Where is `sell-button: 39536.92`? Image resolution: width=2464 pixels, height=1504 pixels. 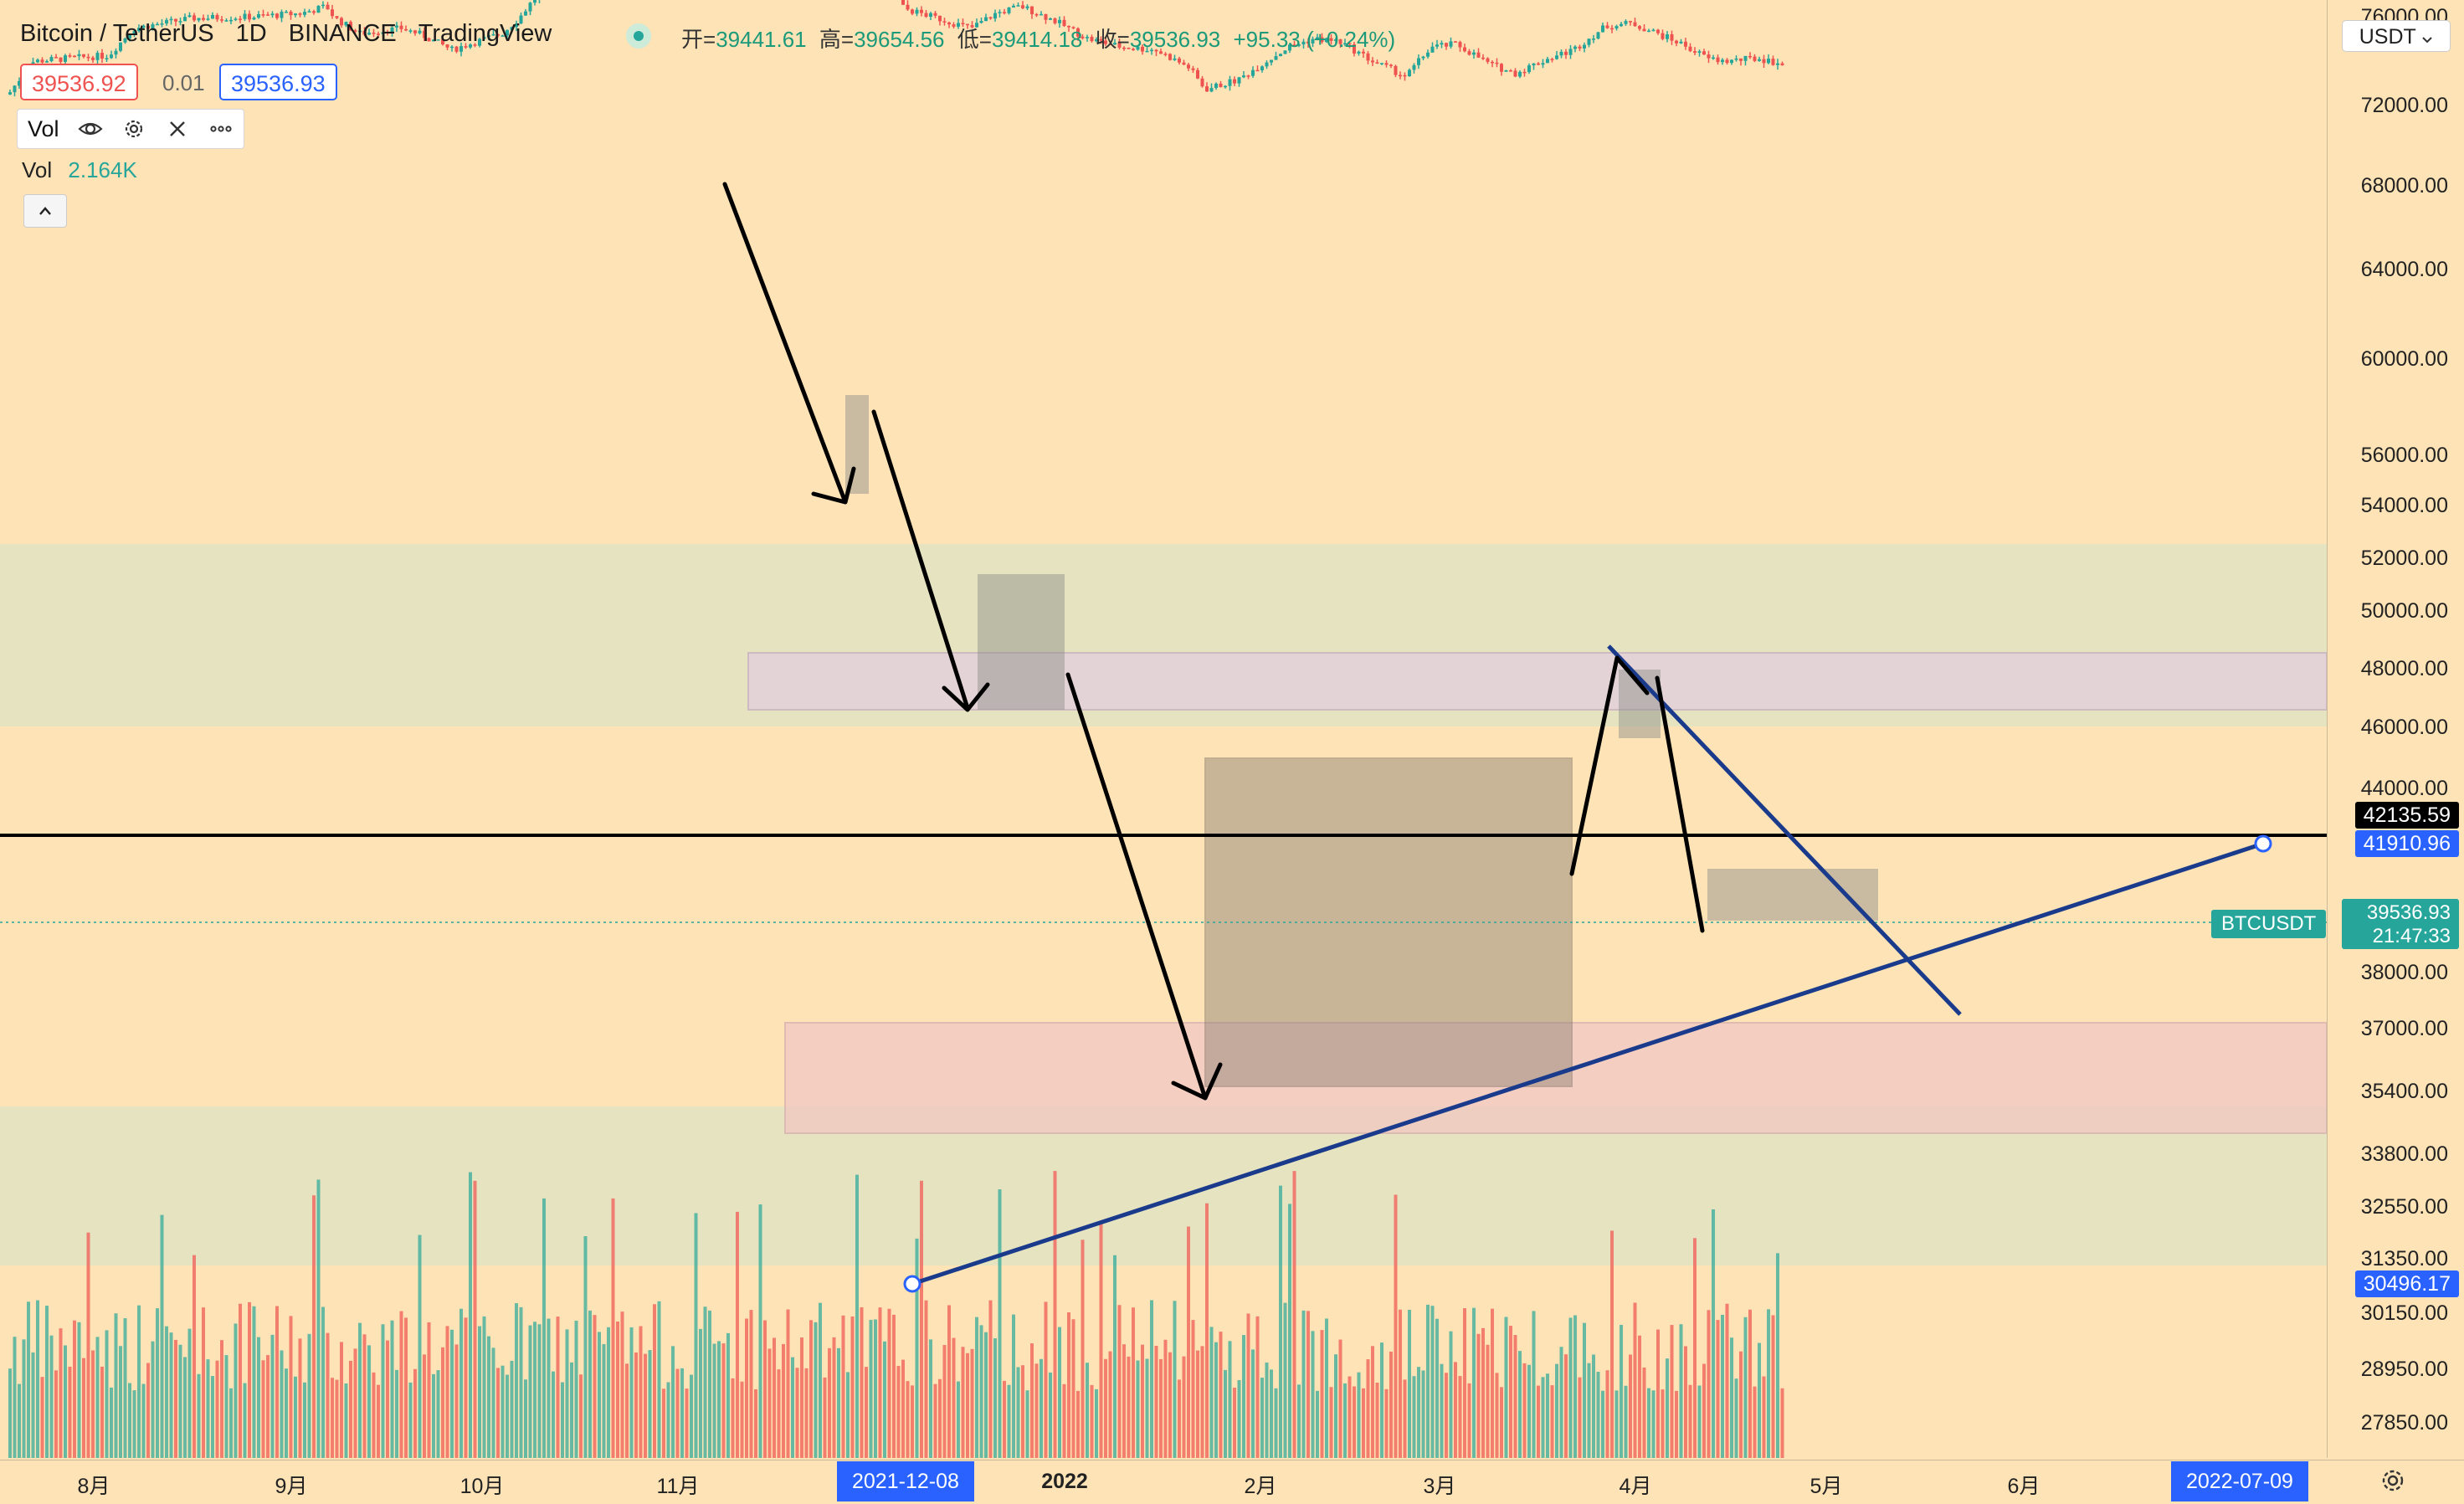 sell-button: 39536.92 is located at coordinates (79, 82).